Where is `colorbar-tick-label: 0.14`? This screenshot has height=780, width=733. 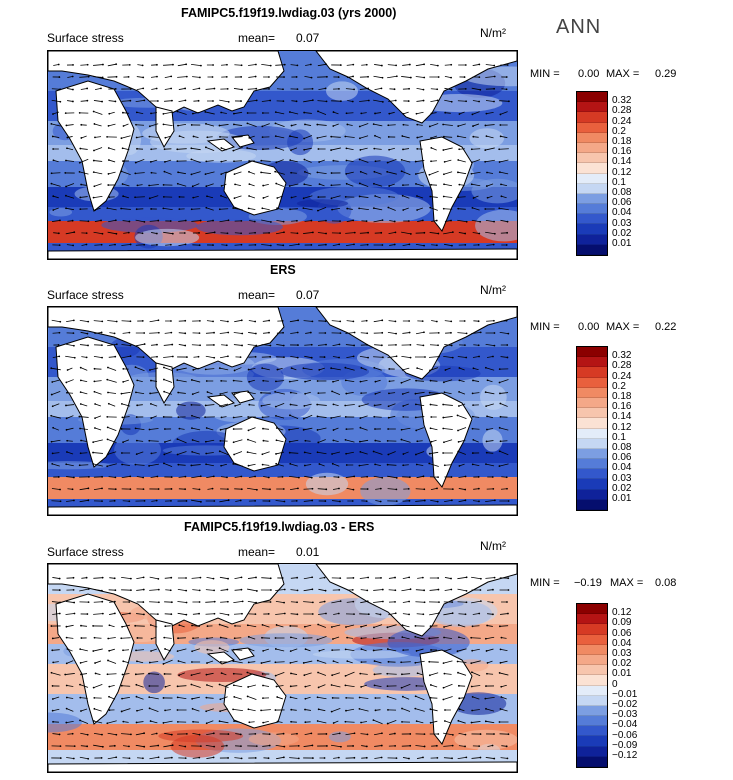 colorbar-tick-label: 0.14 is located at coordinates (622, 162).